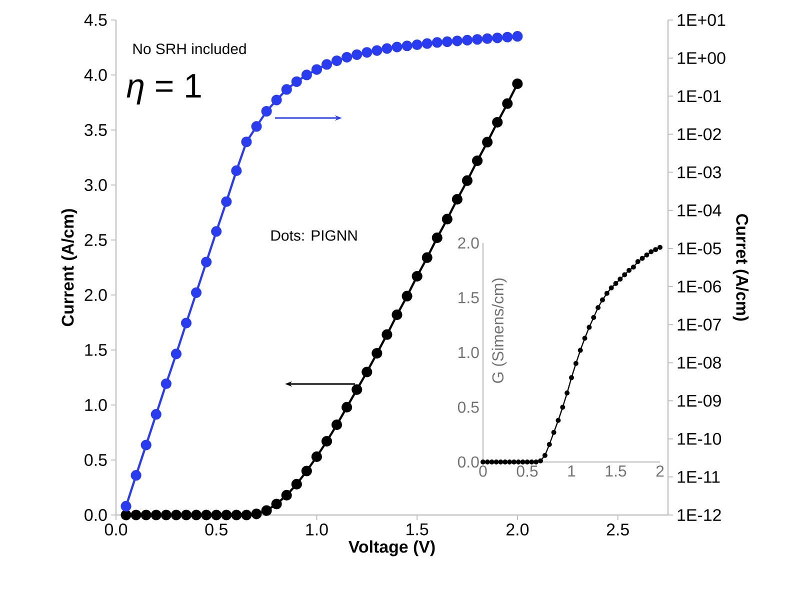 The height and width of the screenshot is (604, 809). I want to click on y2-tick-label: 1E-12, so click(699, 515).